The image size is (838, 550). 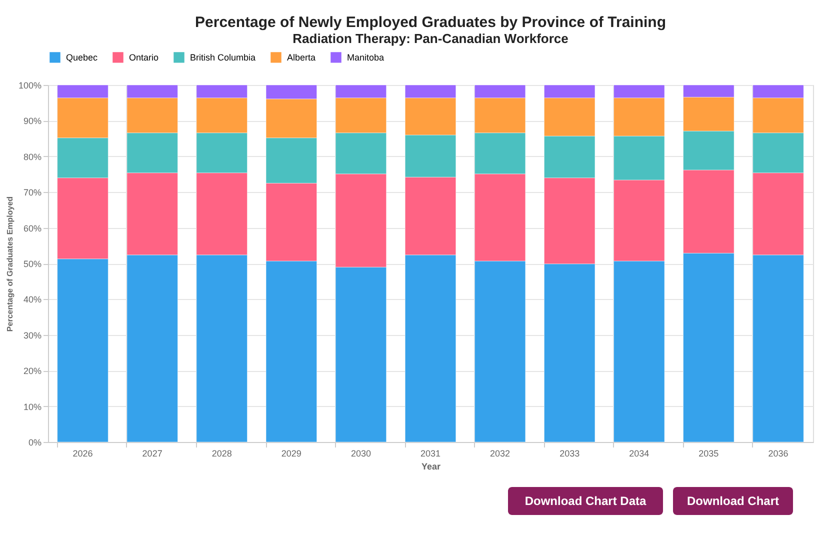 I want to click on legend-label: Quebec, so click(x=82, y=57).